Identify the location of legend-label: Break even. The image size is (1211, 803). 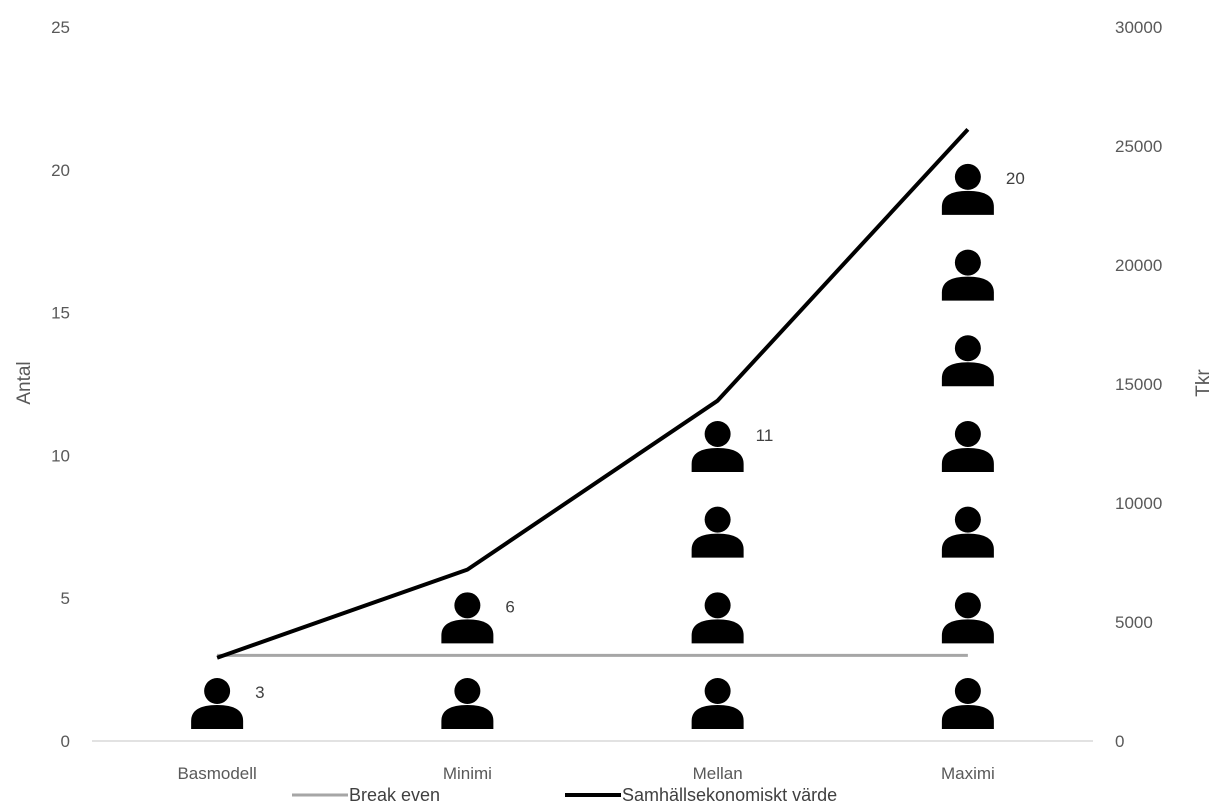
(394, 794).